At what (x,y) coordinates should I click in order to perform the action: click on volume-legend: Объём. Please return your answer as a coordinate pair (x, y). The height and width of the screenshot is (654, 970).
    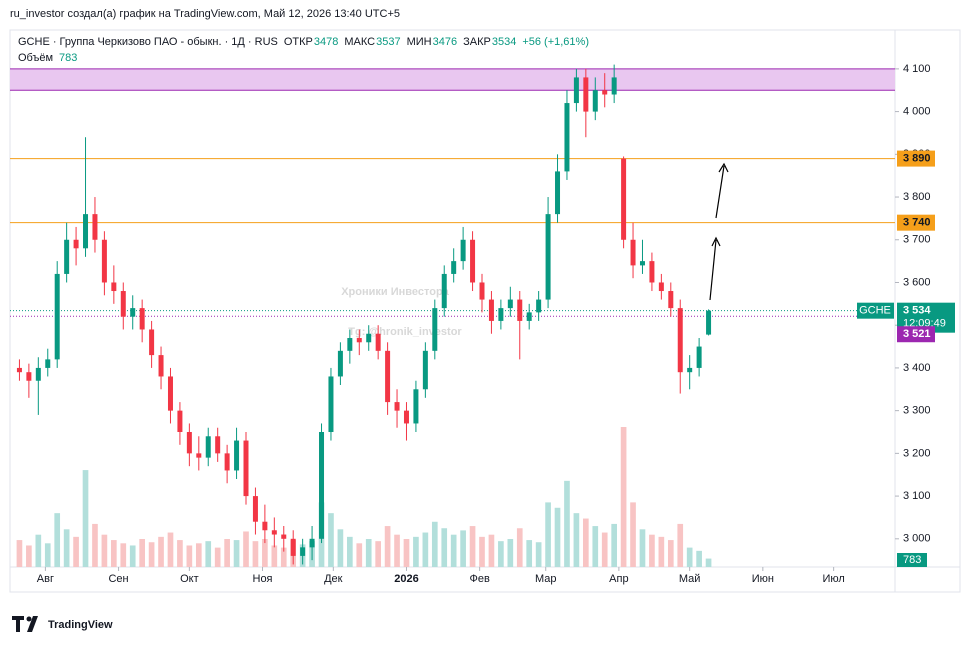
    Looking at the image, I should click on (35, 58).